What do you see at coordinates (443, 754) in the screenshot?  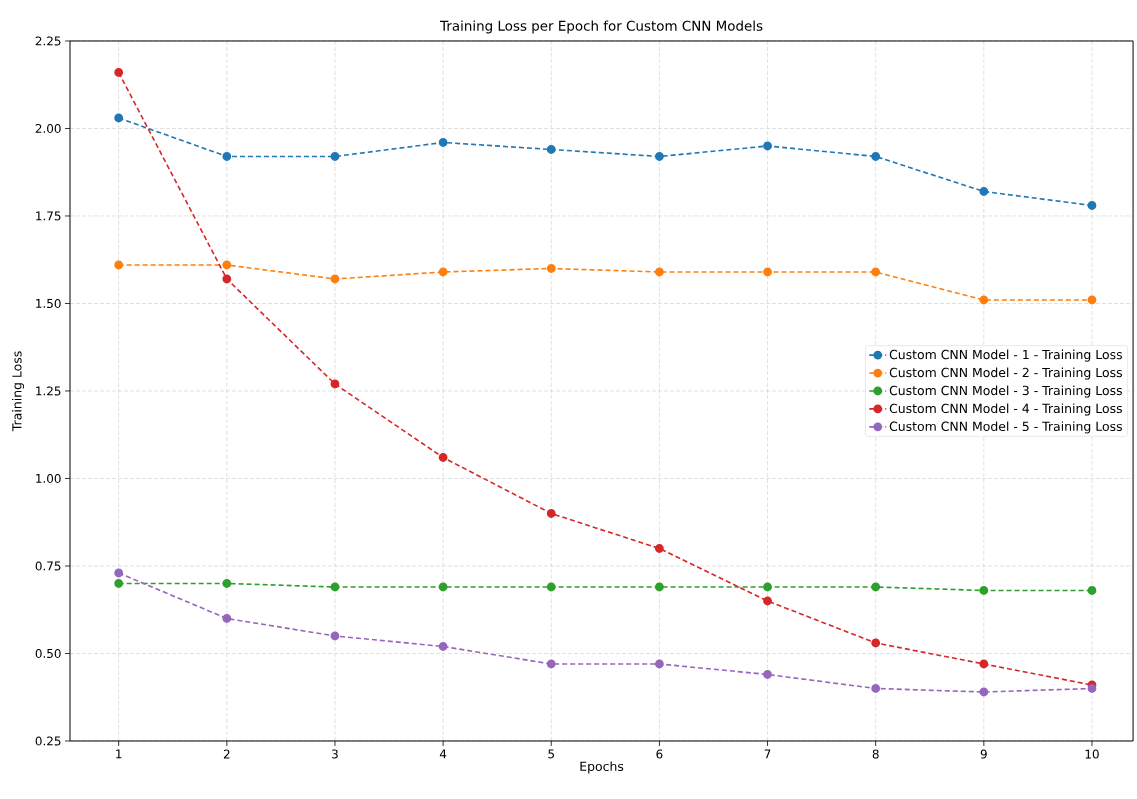 I see `x-tick-label: 4` at bounding box center [443, 754].